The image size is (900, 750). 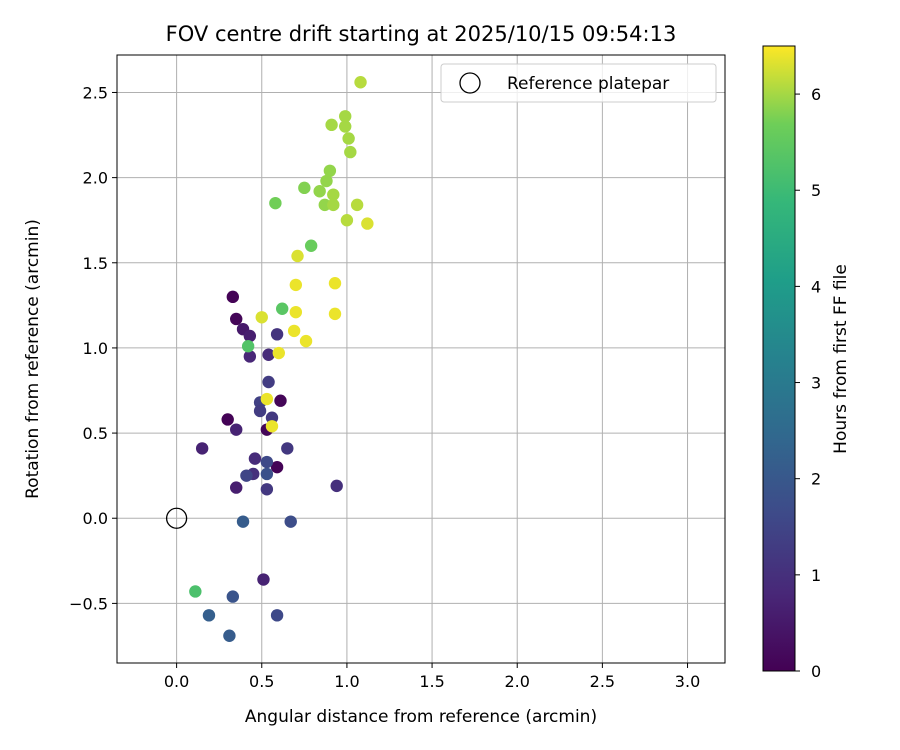 What do you see at coordinates (588, 84) in the screenshot?
I see `legend-label: Reference platepar` at bounding box center [588, 84].